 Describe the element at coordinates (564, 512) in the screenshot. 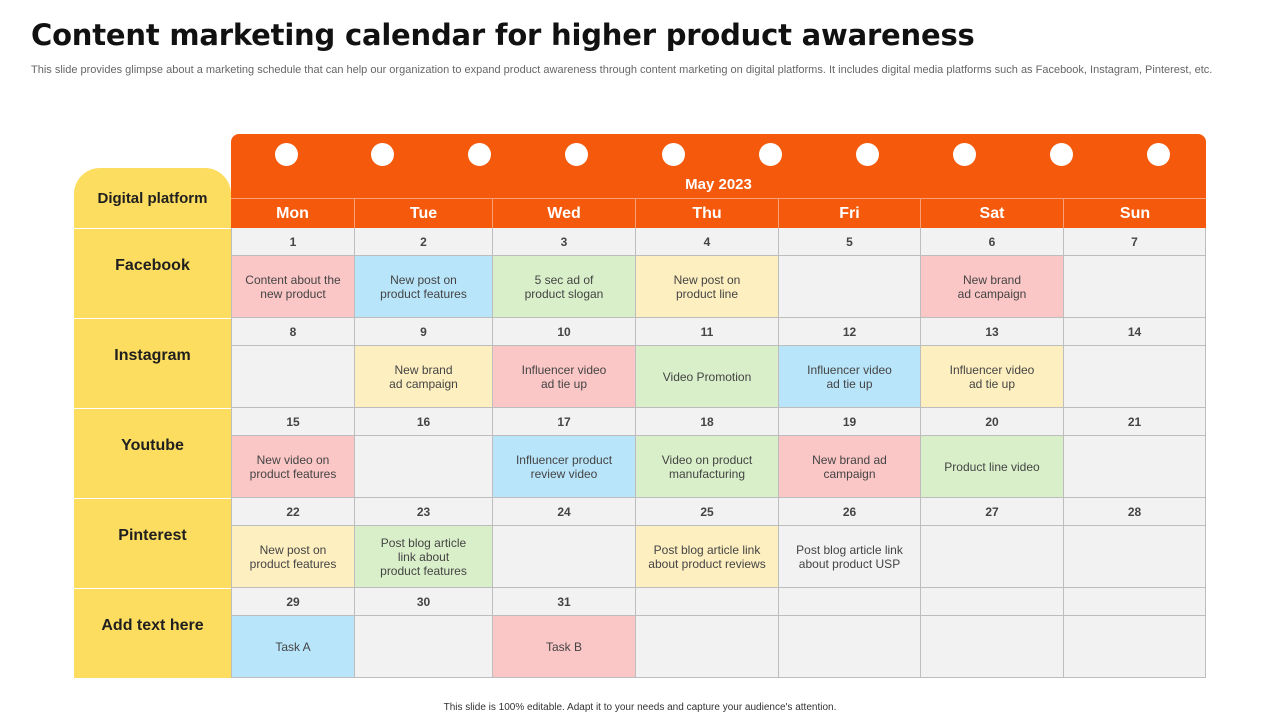

I see `day-number: 24` at that location.